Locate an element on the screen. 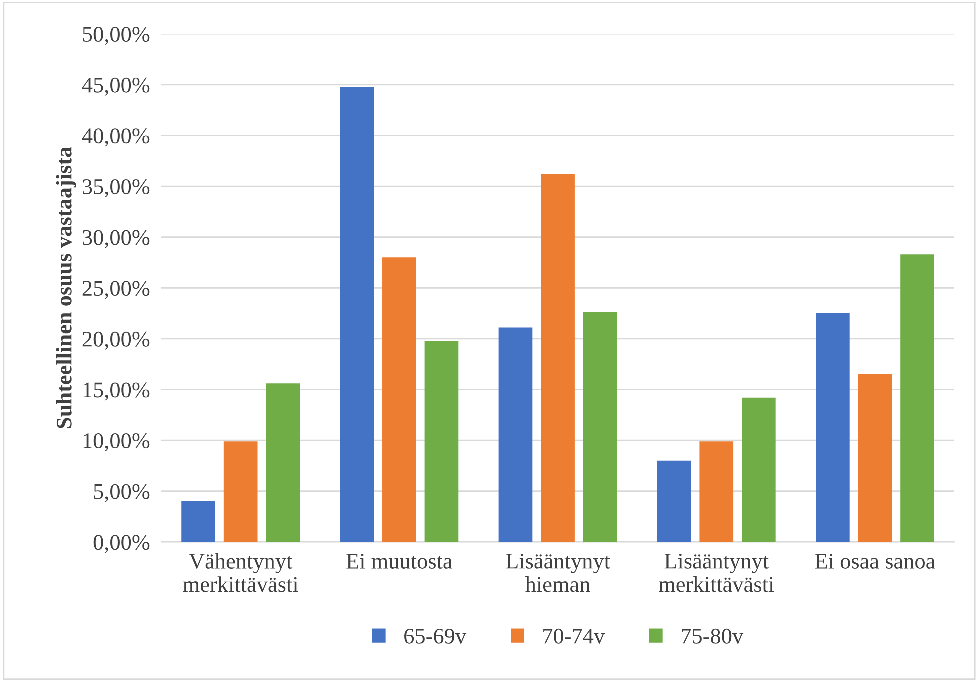 This screenshot has width=979, height=682. y-tick-label: 45,00% is located at coordinates (116, 87).